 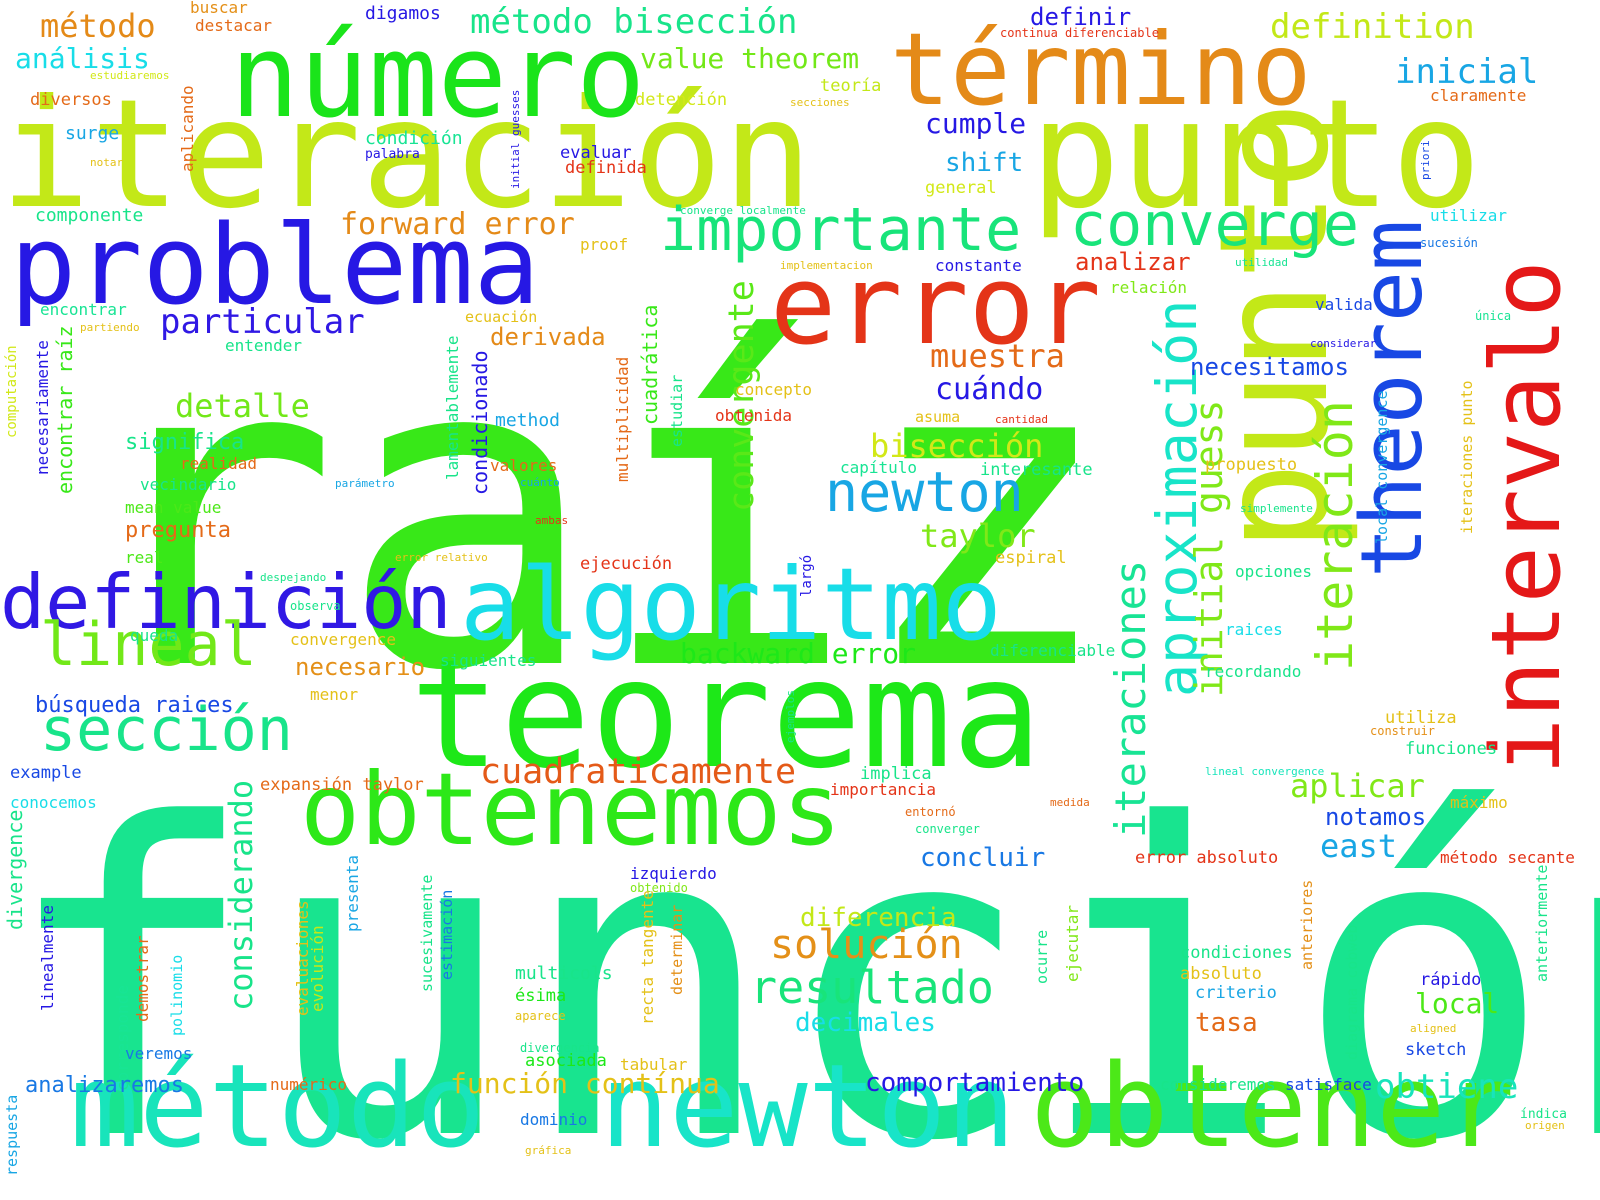 What do you see at coordinates (1042, 956) in the screenshot?
I see `cloud-word: ocurre` at bounding box center [1042, 956].